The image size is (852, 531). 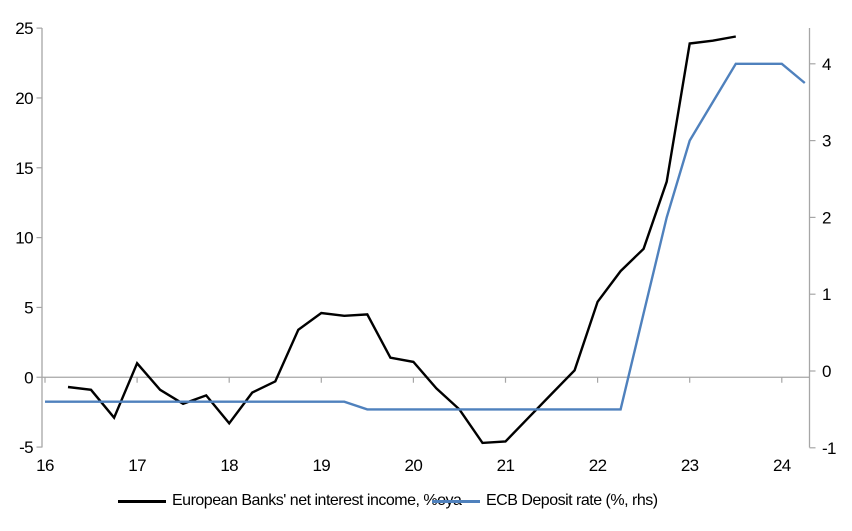 What do you see at coordinates (414, 465) in the screenshot?
I see `x-axis-tick-label: 20` at bounding box center [414, 465].